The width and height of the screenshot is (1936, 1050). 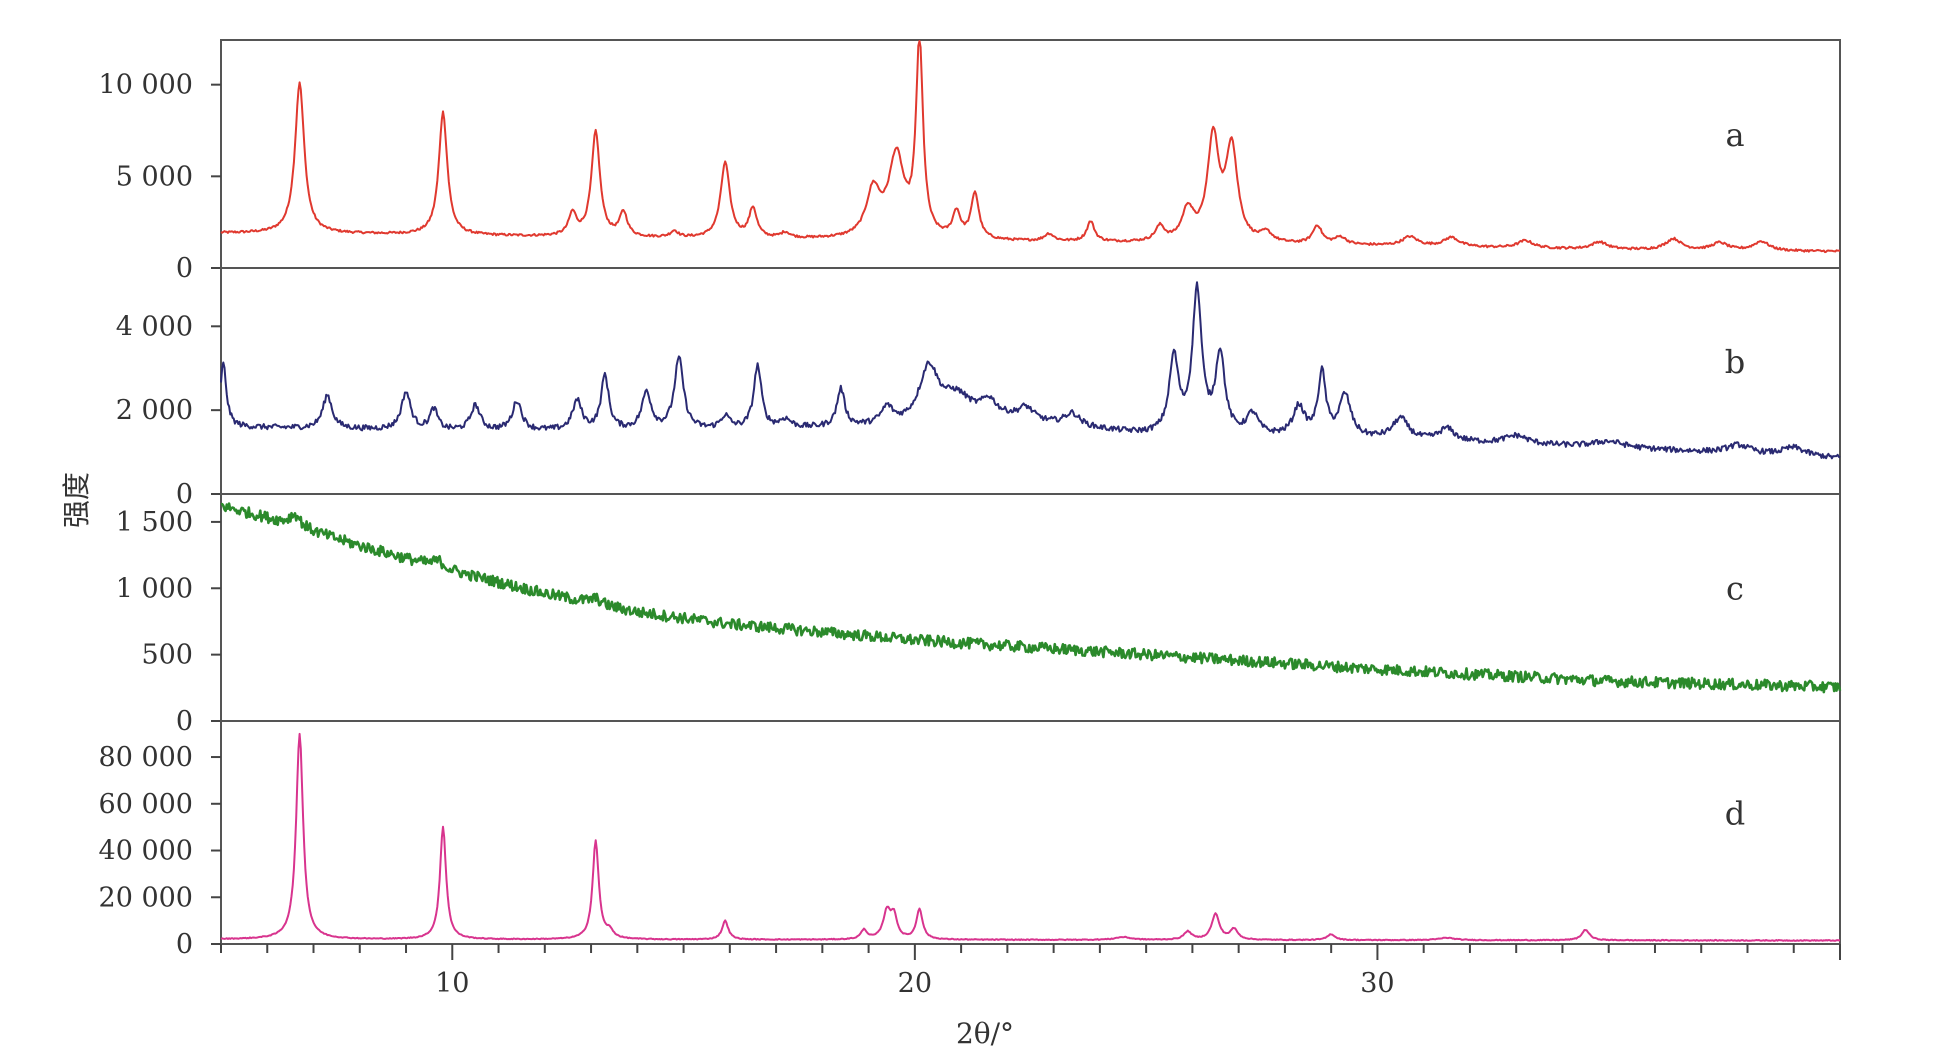 I want to click on panel-letter: d, so click(x=1735, y=814).